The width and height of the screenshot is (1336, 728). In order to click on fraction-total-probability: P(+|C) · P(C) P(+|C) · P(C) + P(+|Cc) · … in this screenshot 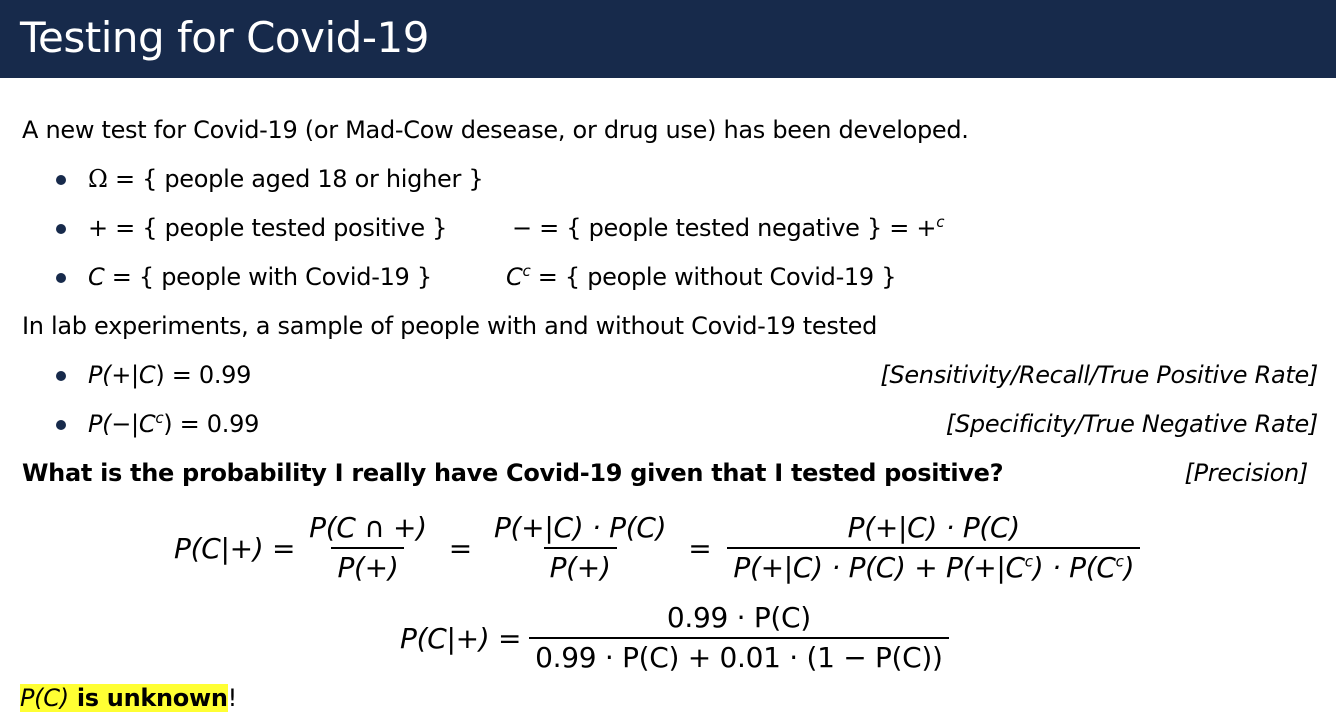, I will do `click(934, 548)`.